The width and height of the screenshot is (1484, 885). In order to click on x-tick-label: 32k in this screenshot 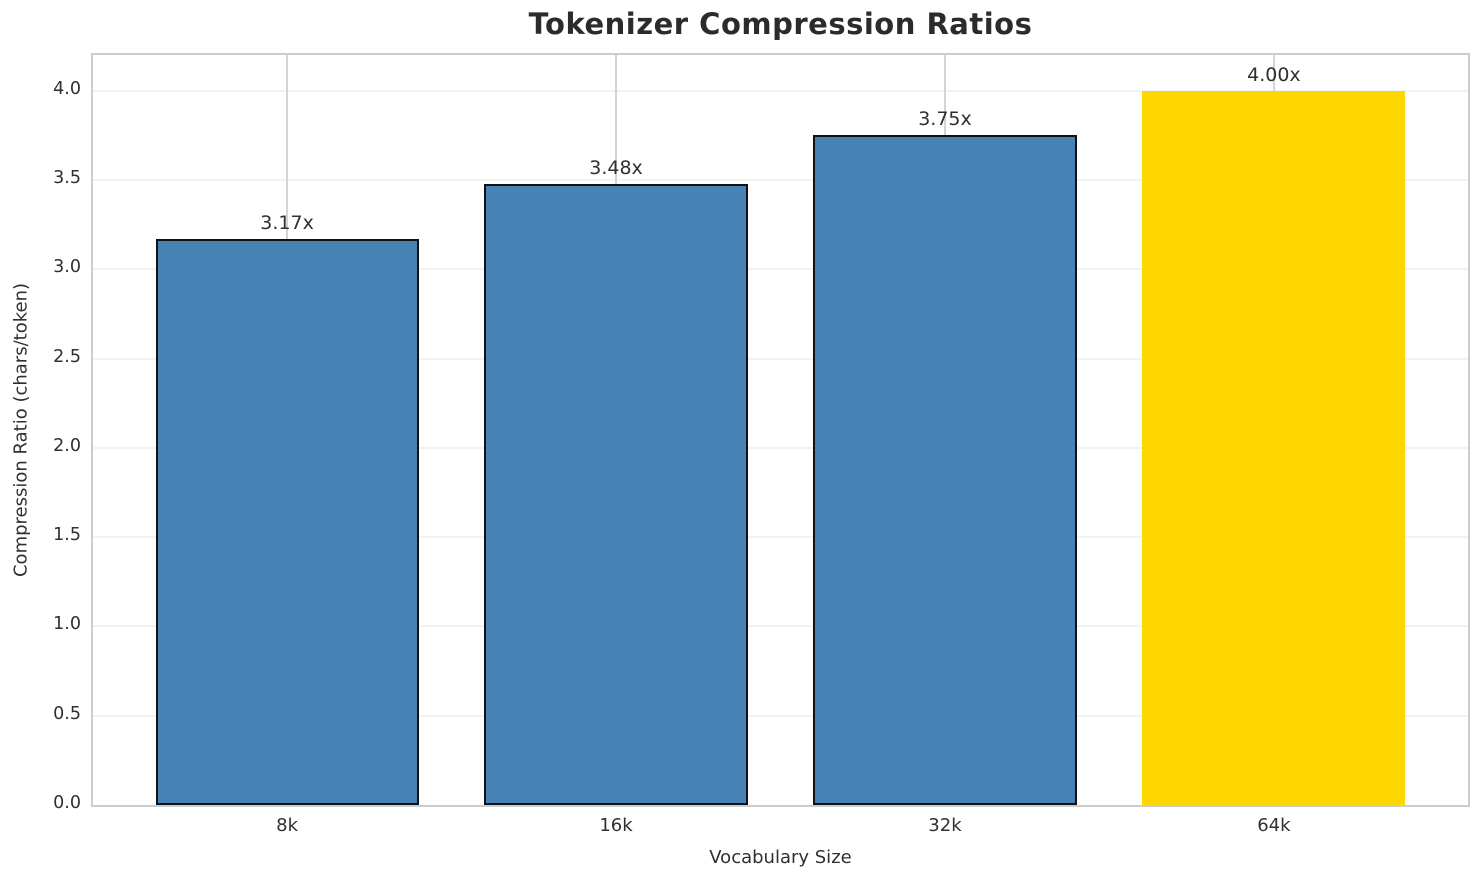, I will do `click(945, 825)`.